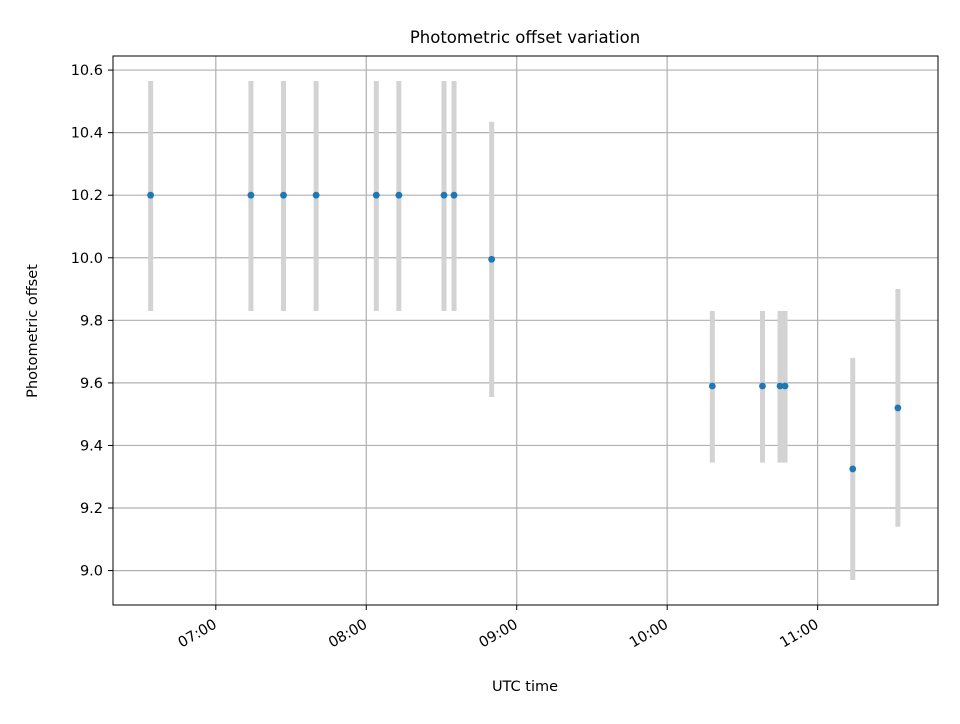 This screenshot has width=960, height=724. What do you see at coordinates (799, 634) in the screenshot?
I see `x-tick-label: 11:00` at bounding box center [799, 634].